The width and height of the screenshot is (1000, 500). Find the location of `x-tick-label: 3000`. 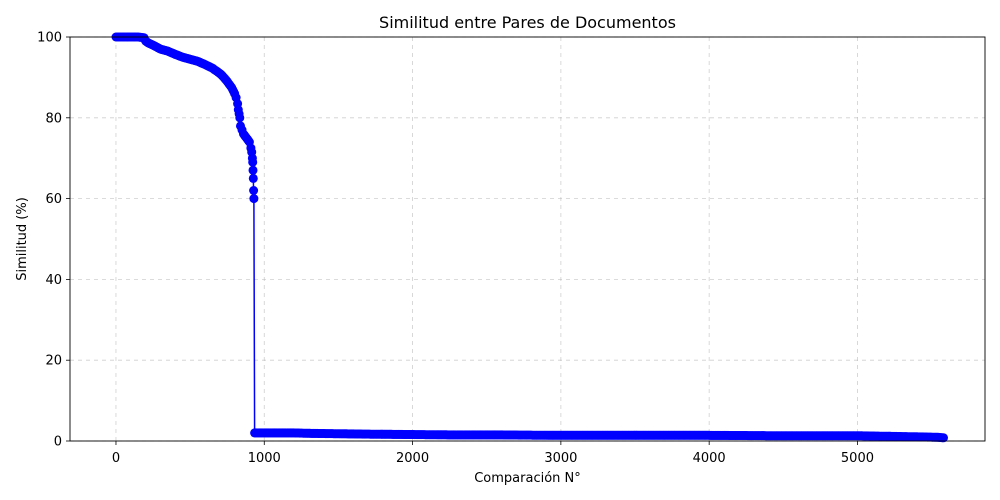

x-tick-label: 3000 is located at coordinates (560, 458).